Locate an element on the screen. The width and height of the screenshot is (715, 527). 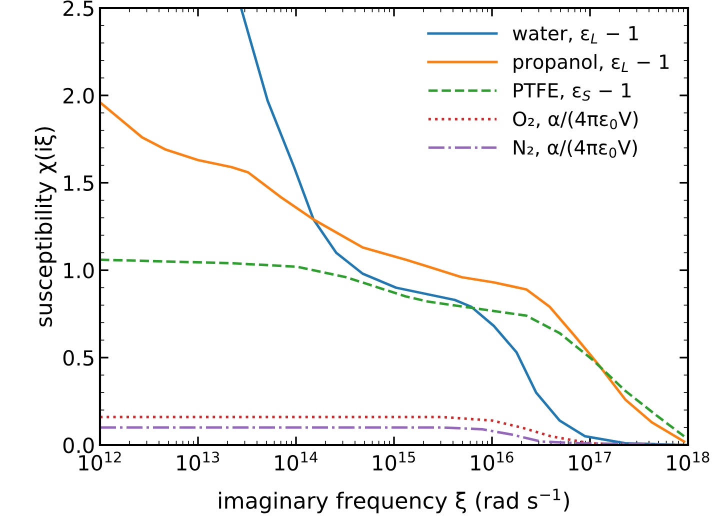
y-tick-label: 0.5 is located at coordinates (78, 358).